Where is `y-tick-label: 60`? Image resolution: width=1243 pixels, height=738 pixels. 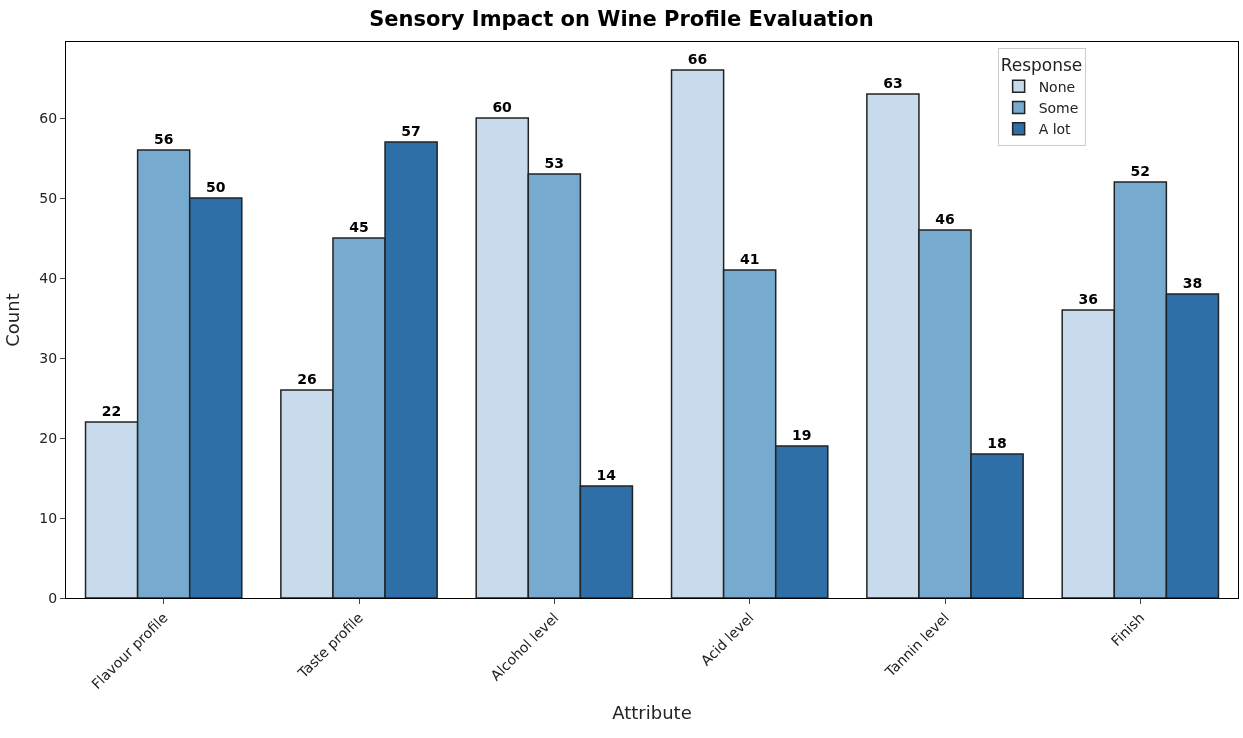
y-tick-label: 60 is located at coordinates (48, 117).